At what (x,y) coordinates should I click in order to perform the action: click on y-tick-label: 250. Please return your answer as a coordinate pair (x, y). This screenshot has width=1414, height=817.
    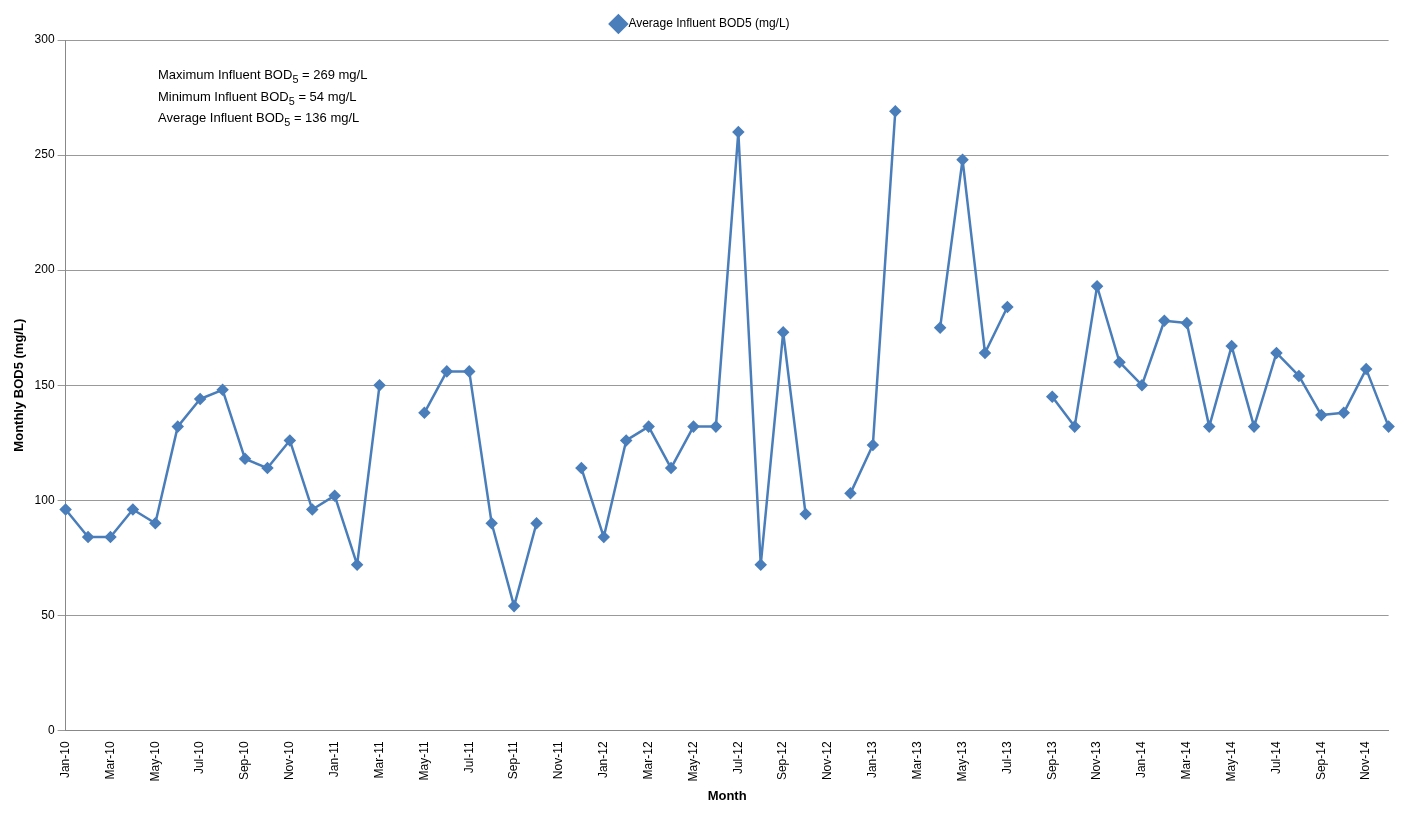
    Looking at the image, I should click on (44, 154).